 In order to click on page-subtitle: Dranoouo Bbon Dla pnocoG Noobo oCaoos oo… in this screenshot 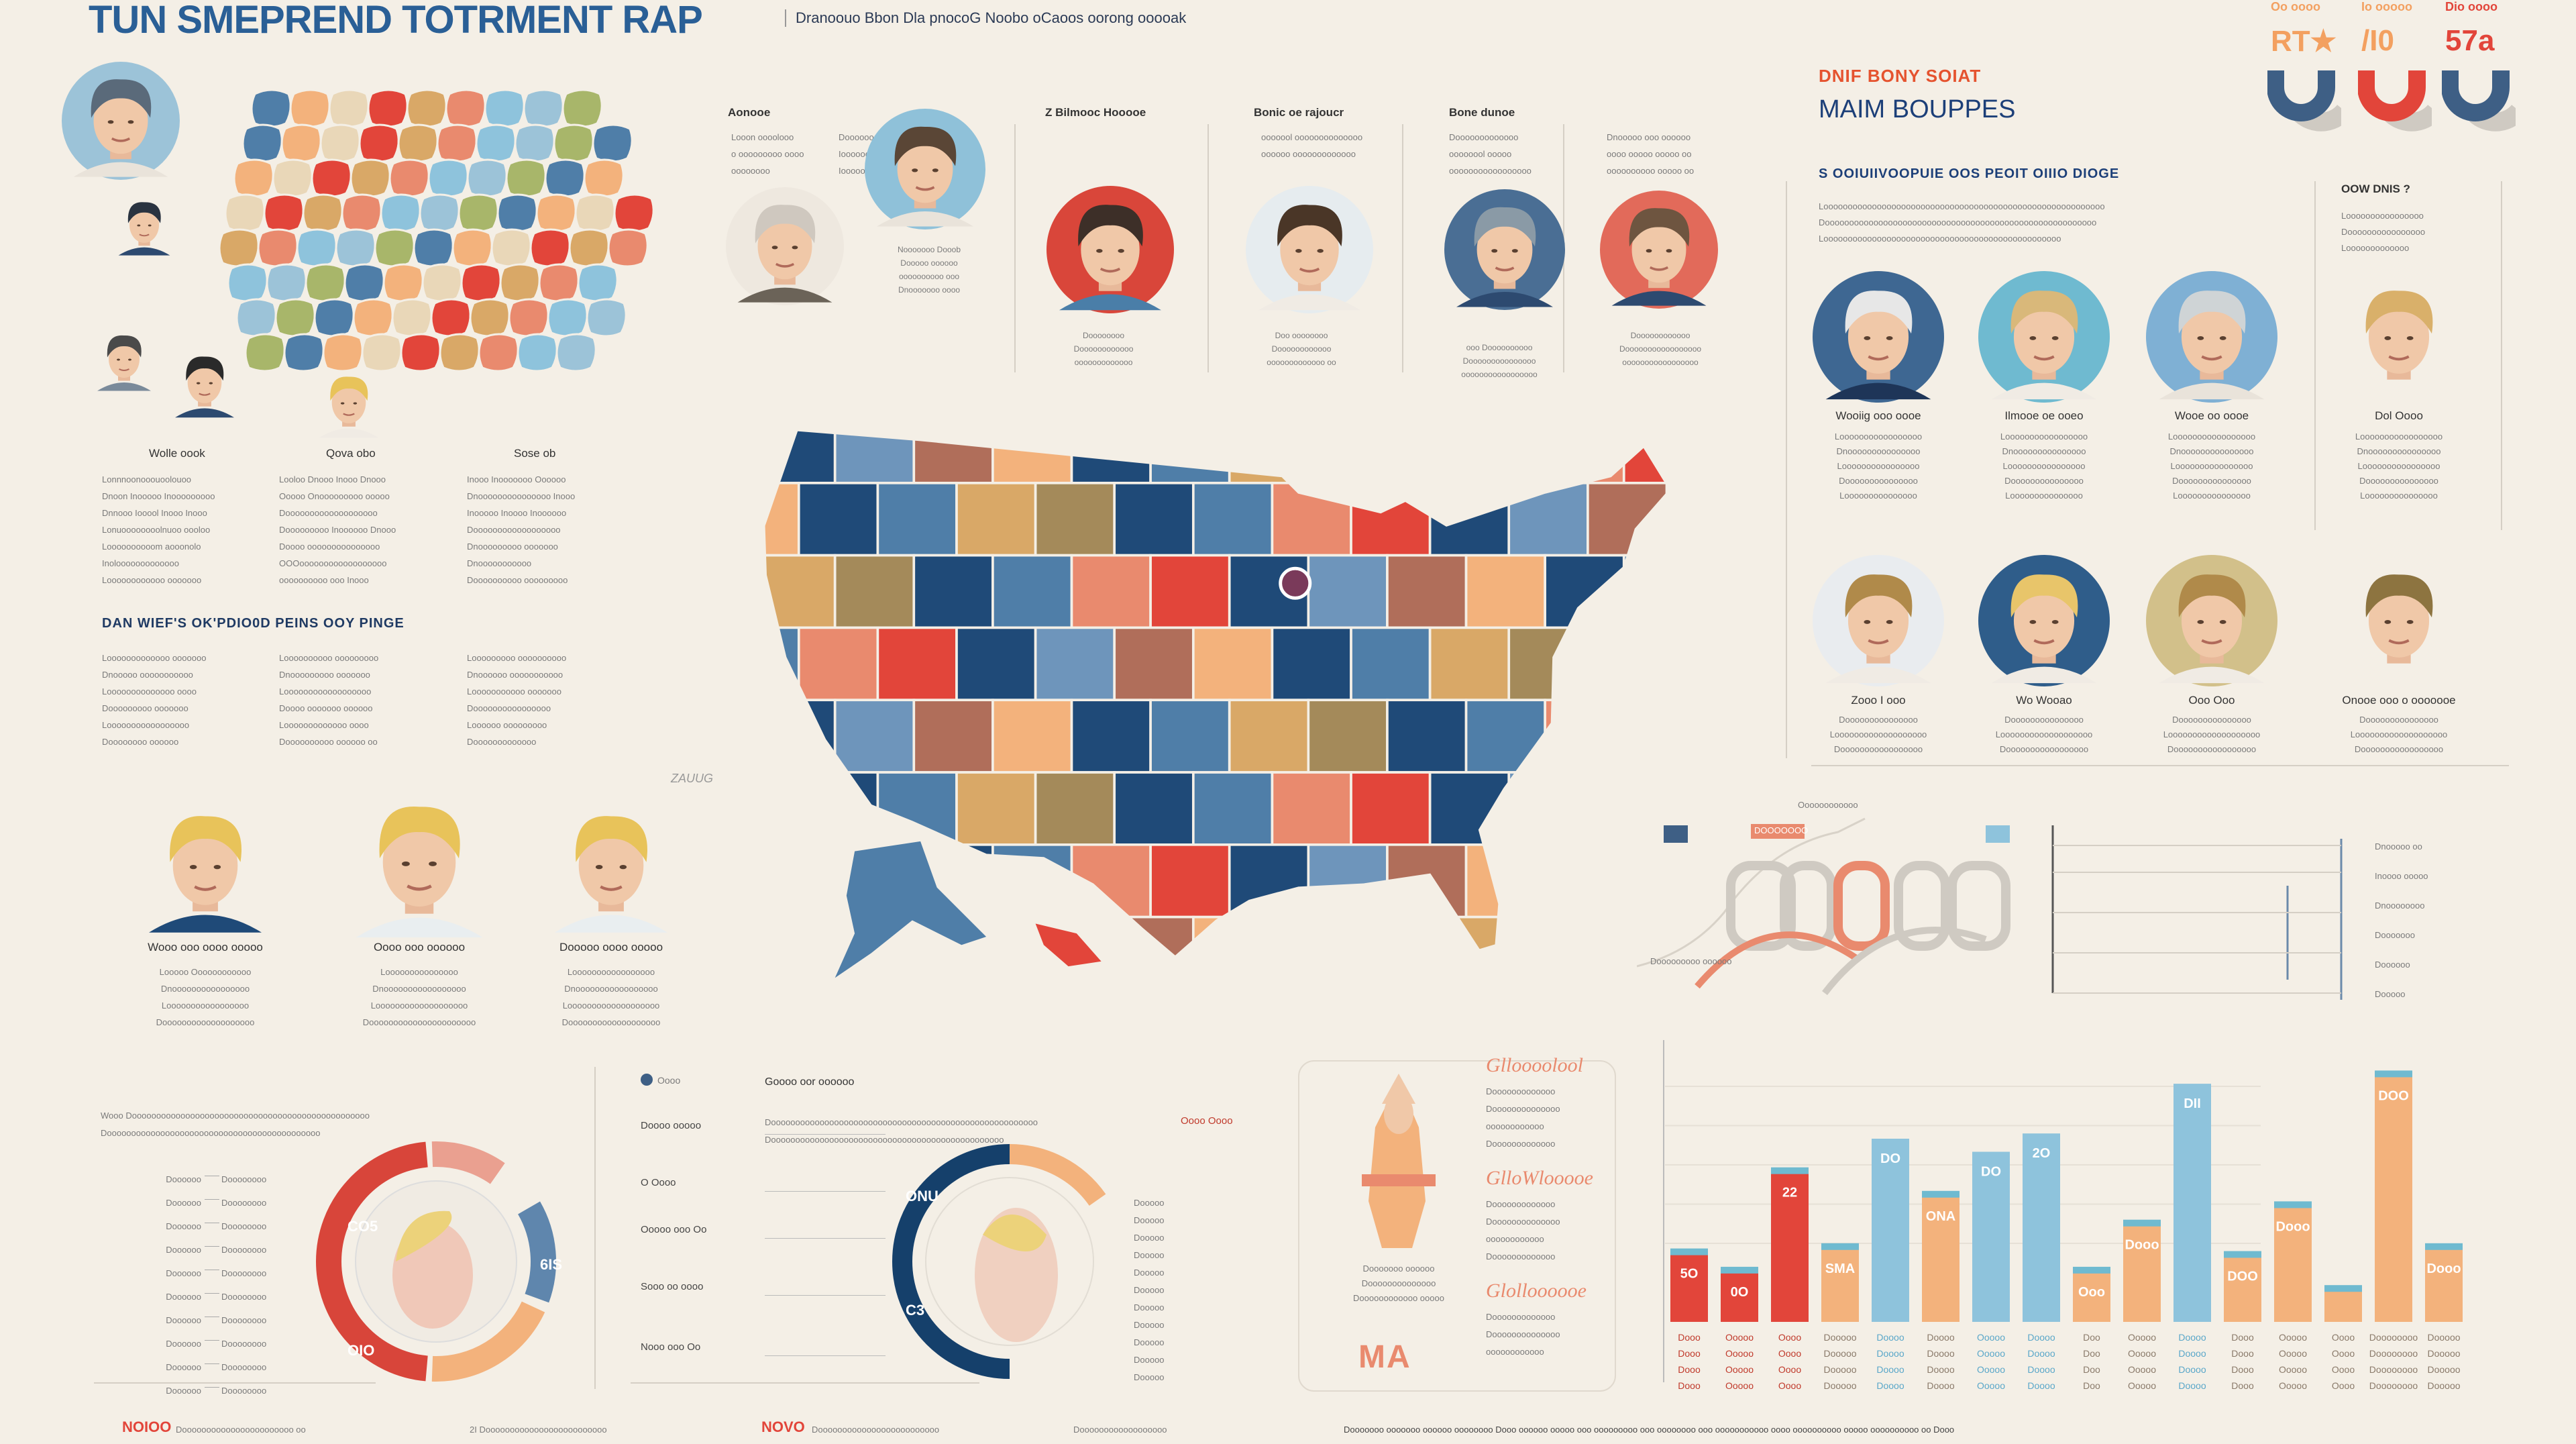, I will do `click(985, 18)`.